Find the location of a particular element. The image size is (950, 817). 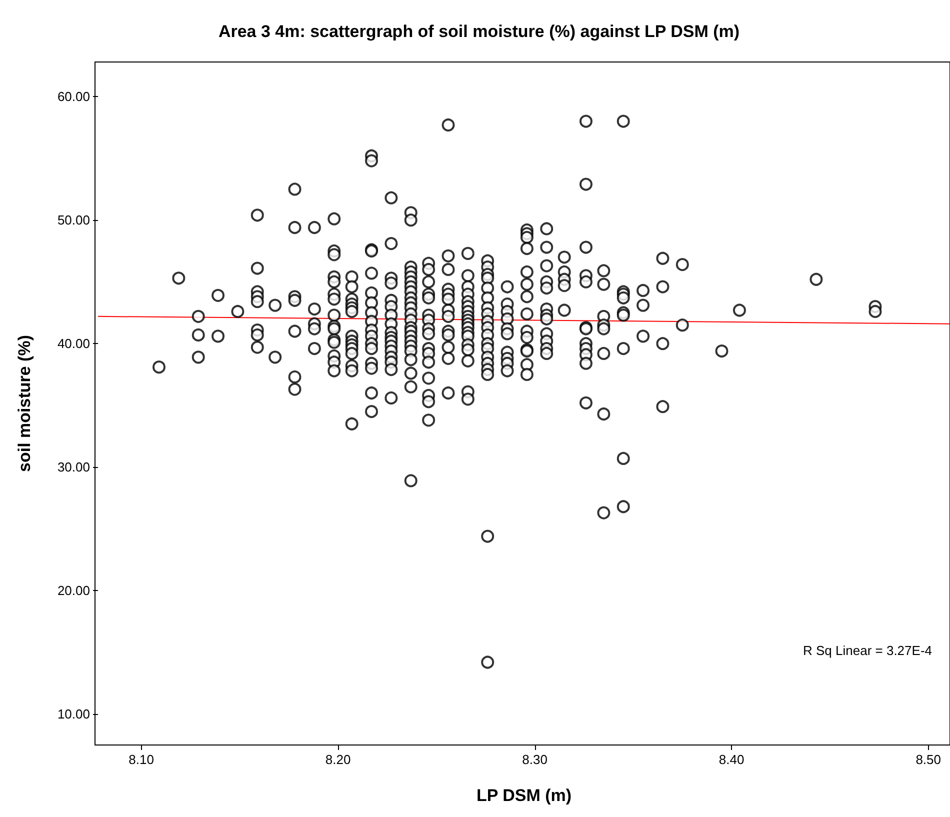

y-tick-label: 30.00 is located at coordinates (73, 467).